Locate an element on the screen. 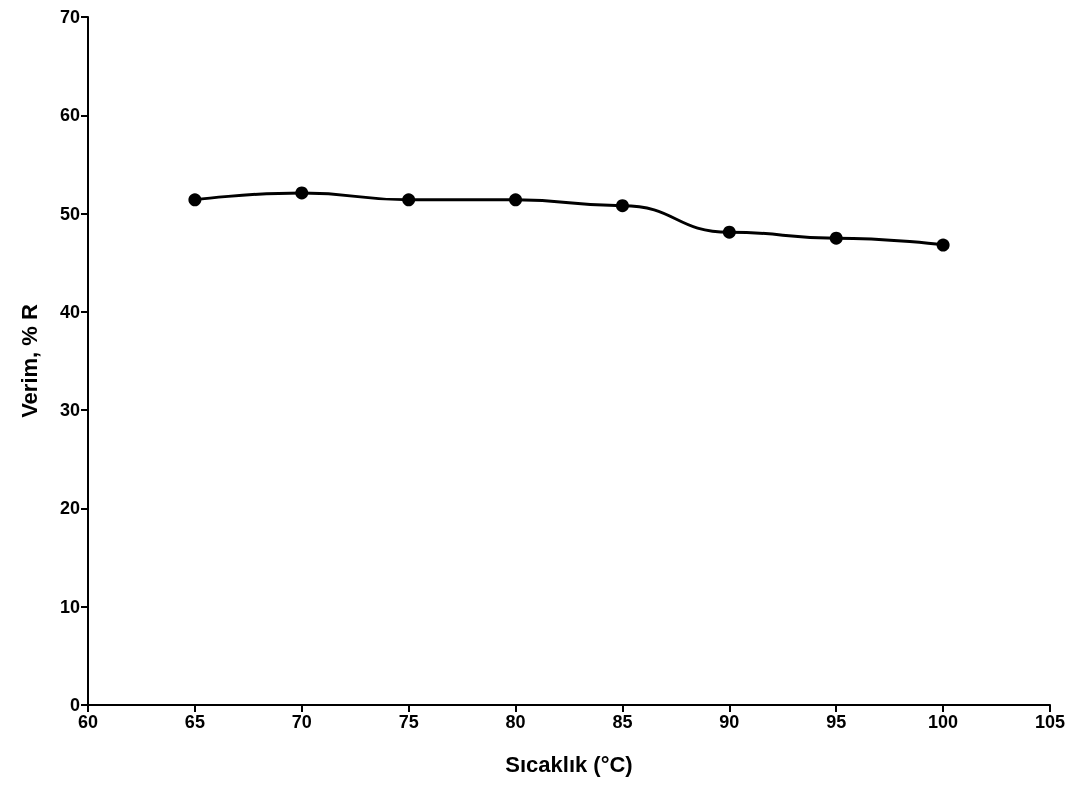 The height and width of the screenshot is (807, 1076). y-tick-label: 60 is located at coordinates (69, 115).